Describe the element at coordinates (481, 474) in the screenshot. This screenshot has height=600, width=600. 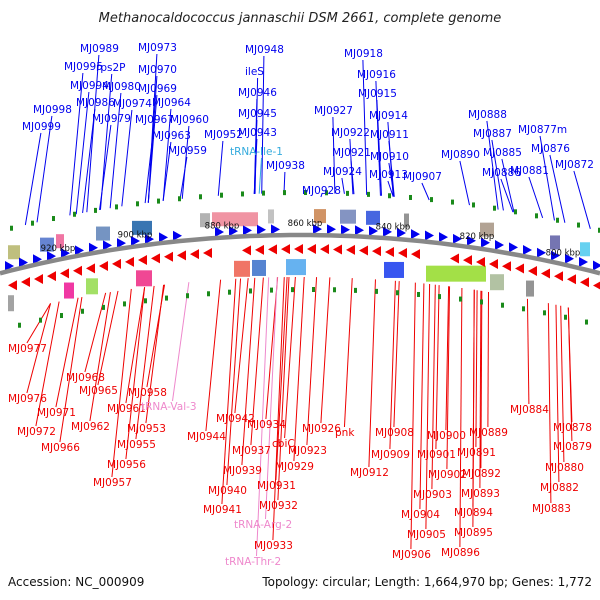
I see `gene-label-mj0892: MJ0892` at that location.